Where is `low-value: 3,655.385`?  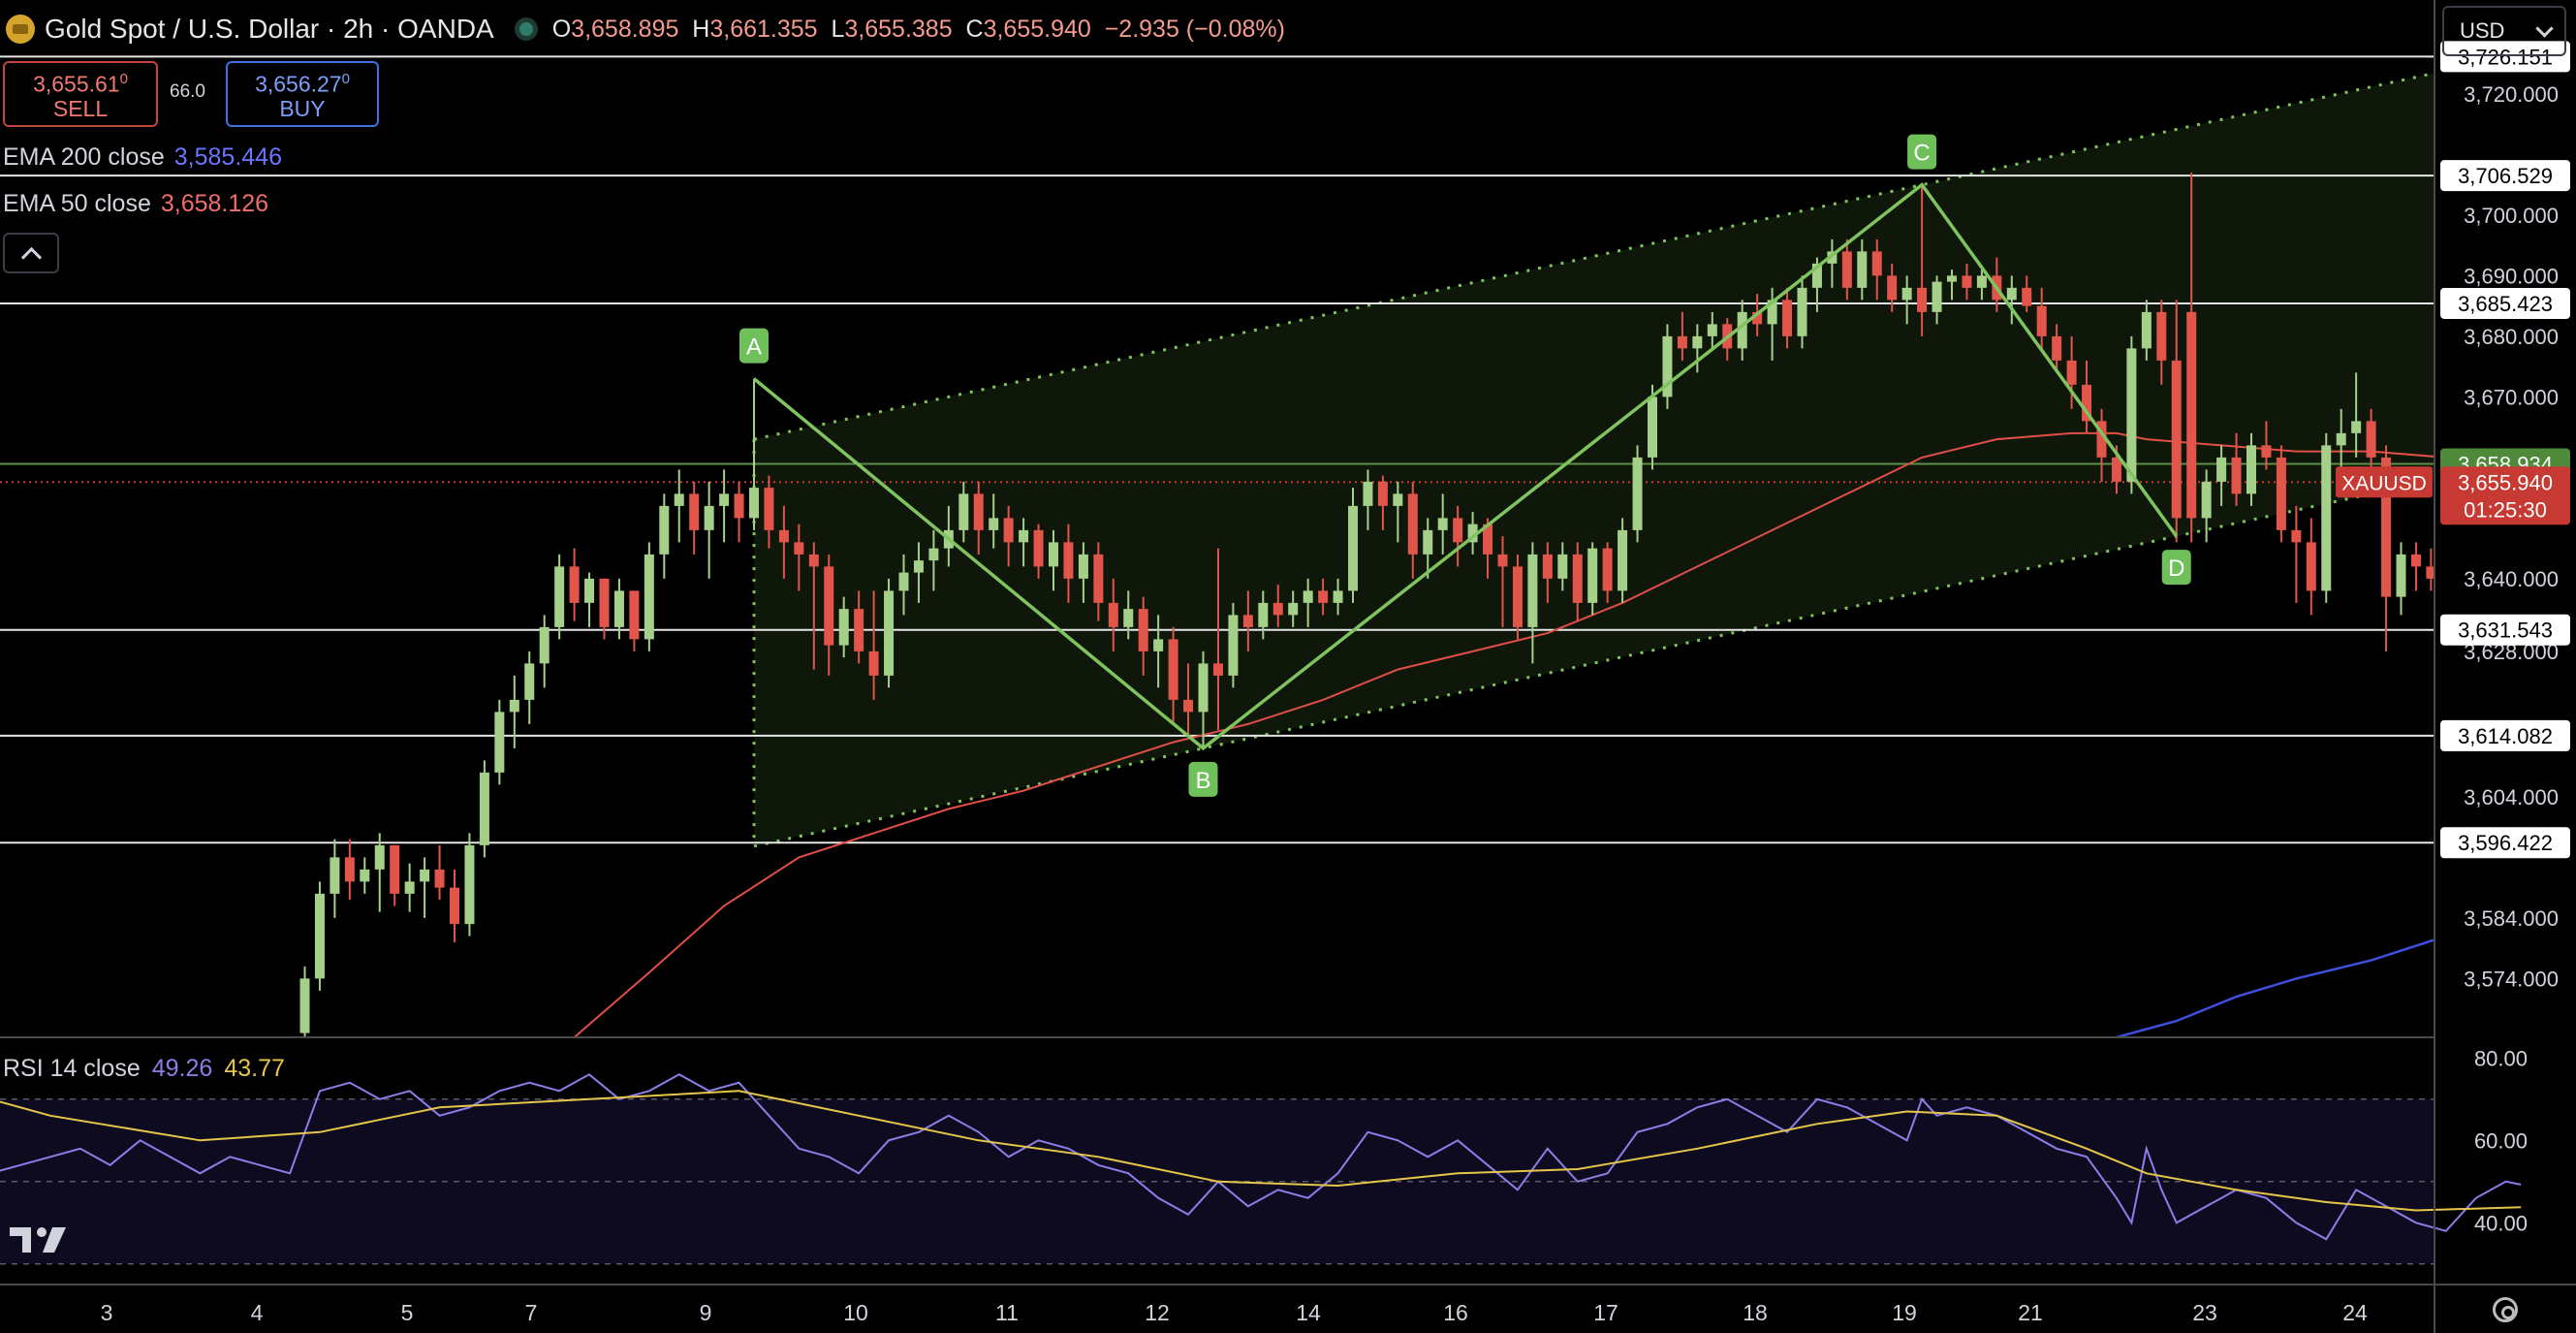
low-value: 3,655.385 is located at coordinates (898, 29).